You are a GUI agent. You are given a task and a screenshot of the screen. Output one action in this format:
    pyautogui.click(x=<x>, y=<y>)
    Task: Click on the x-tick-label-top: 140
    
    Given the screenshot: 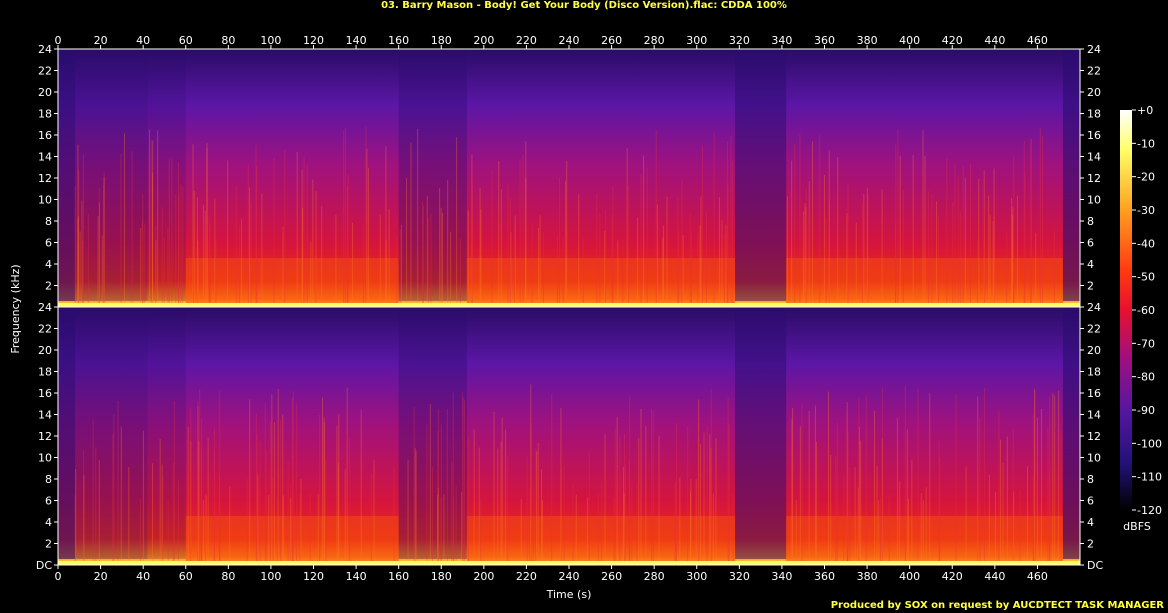 What is the action you would take?
    pyautogui.click(x=356, y=40)
    